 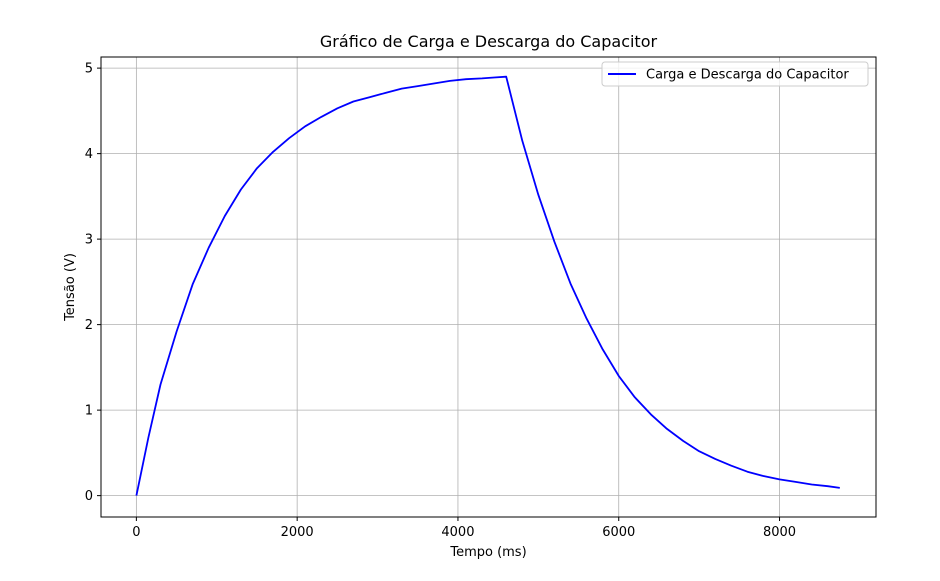 I want to click on y-tick-label: 0, so click(x=89, y=496).